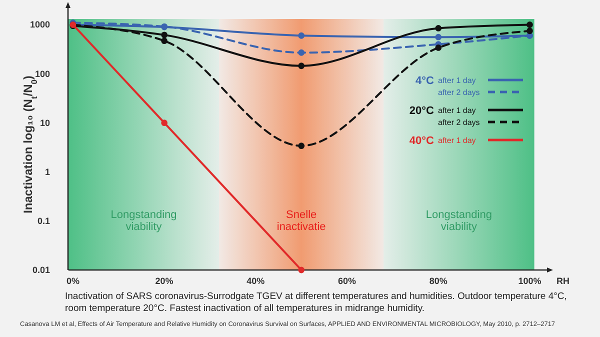  What do you see at coordinates (41, 270) in the screenshot?
I see `y-tick-label: 0.01` at bounding box center [41, 270].